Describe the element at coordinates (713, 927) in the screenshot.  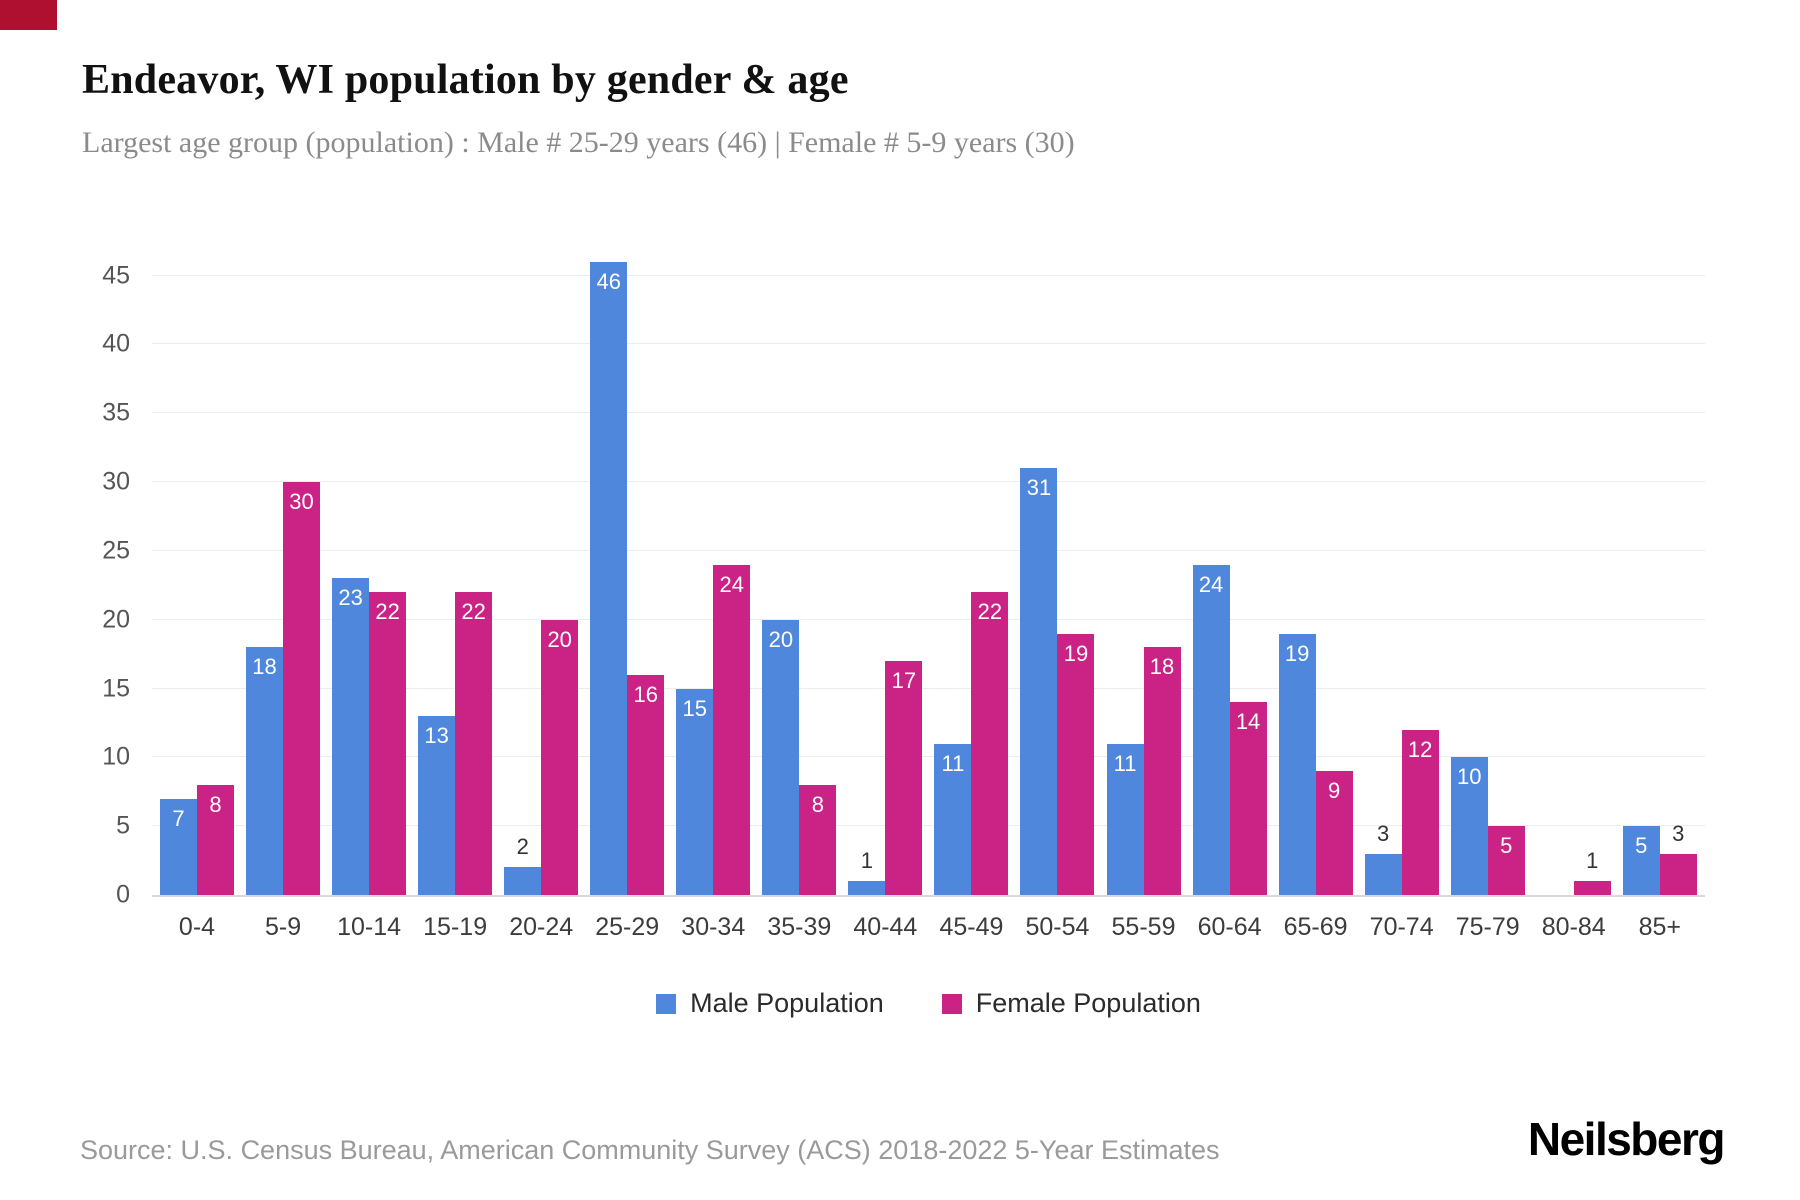
I see `x-axis-label: 30-34` at that location.